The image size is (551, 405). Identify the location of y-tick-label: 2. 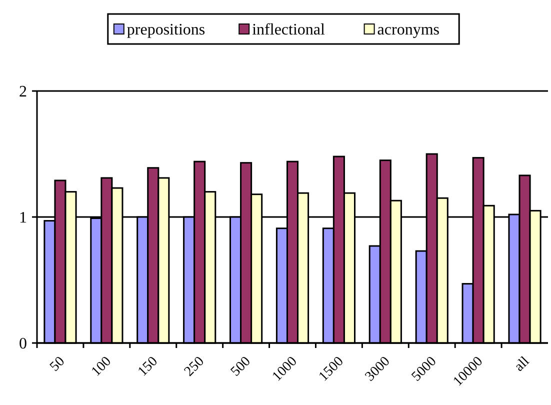
(23, 92).